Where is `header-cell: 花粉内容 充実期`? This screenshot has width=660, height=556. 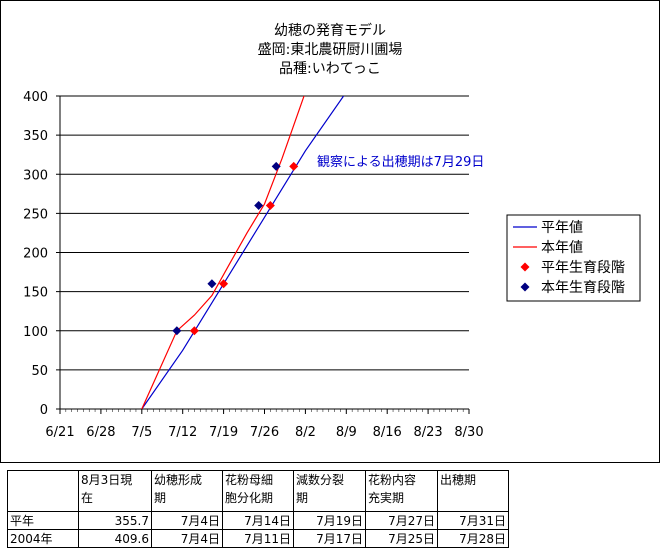
header-cell: 花粉内容 充実期 is located at coordinates (401, 491).